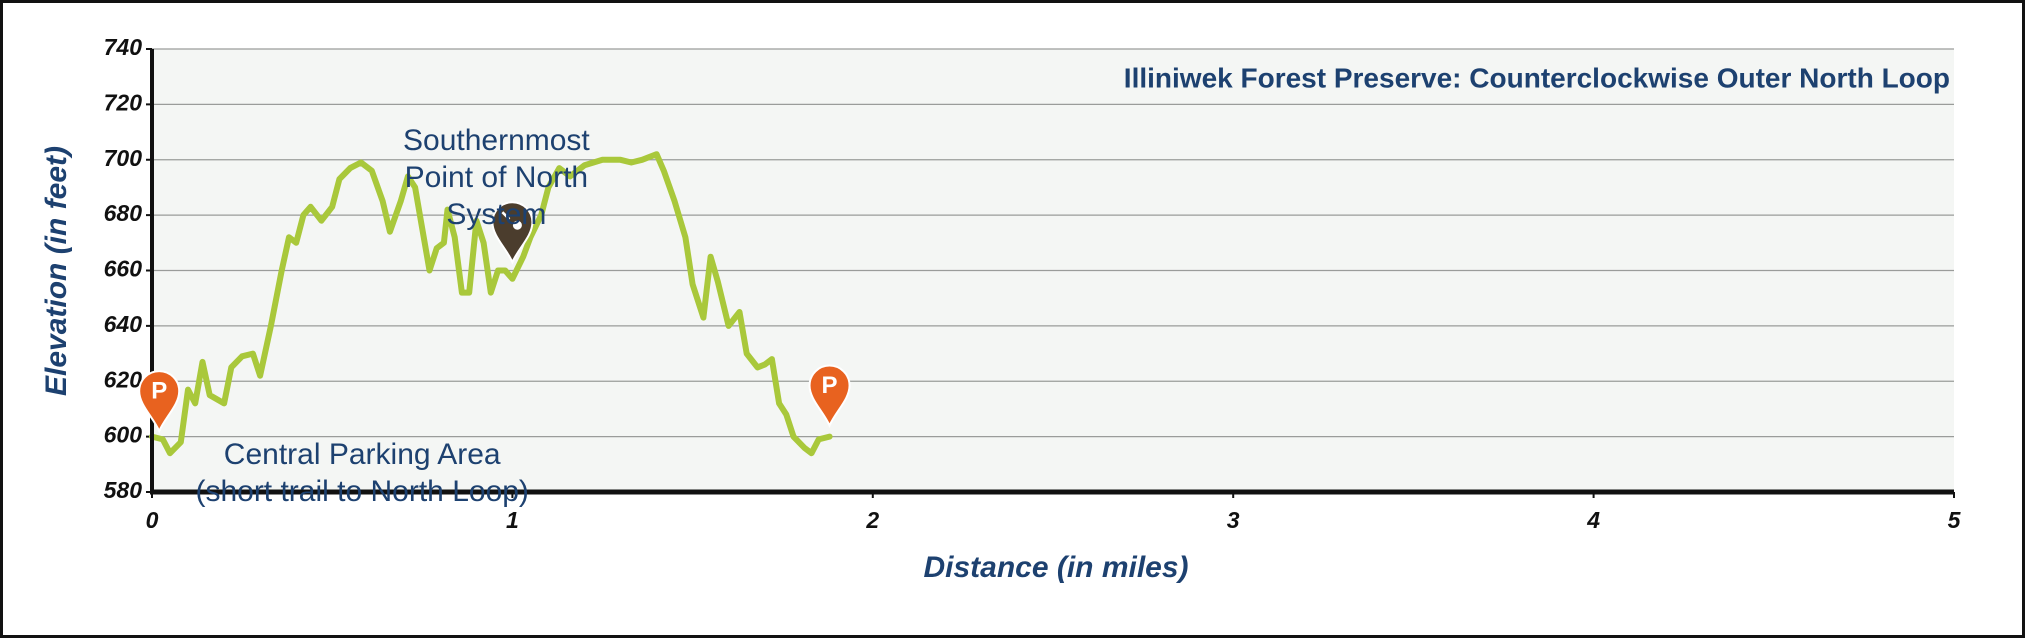 The width and height of the screenshot is (2025, 638). Describe the element at coordinates (123, 47) in the screenshot. I see `y-tick-label: 740` at that location.